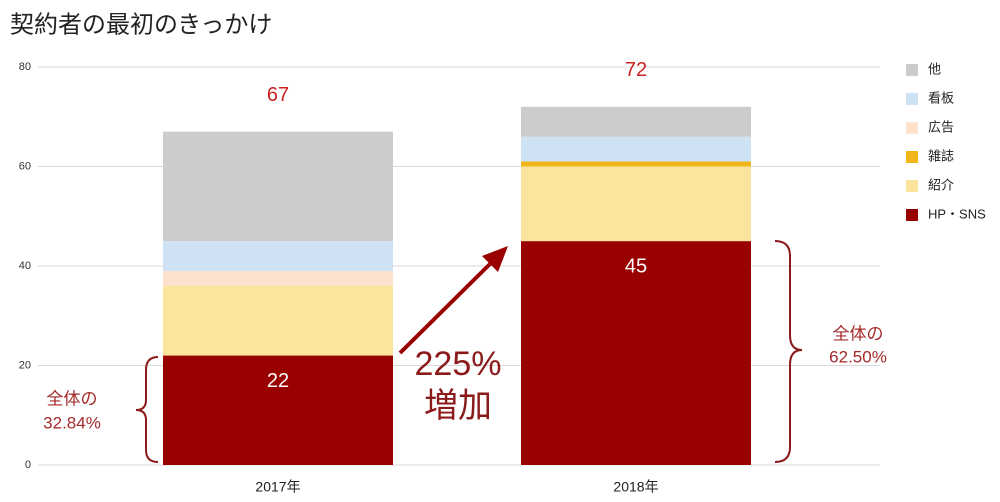  Describe the element at coordinates (25, 166) in the screenshot. I see `y-tick-label: 60` at that location.